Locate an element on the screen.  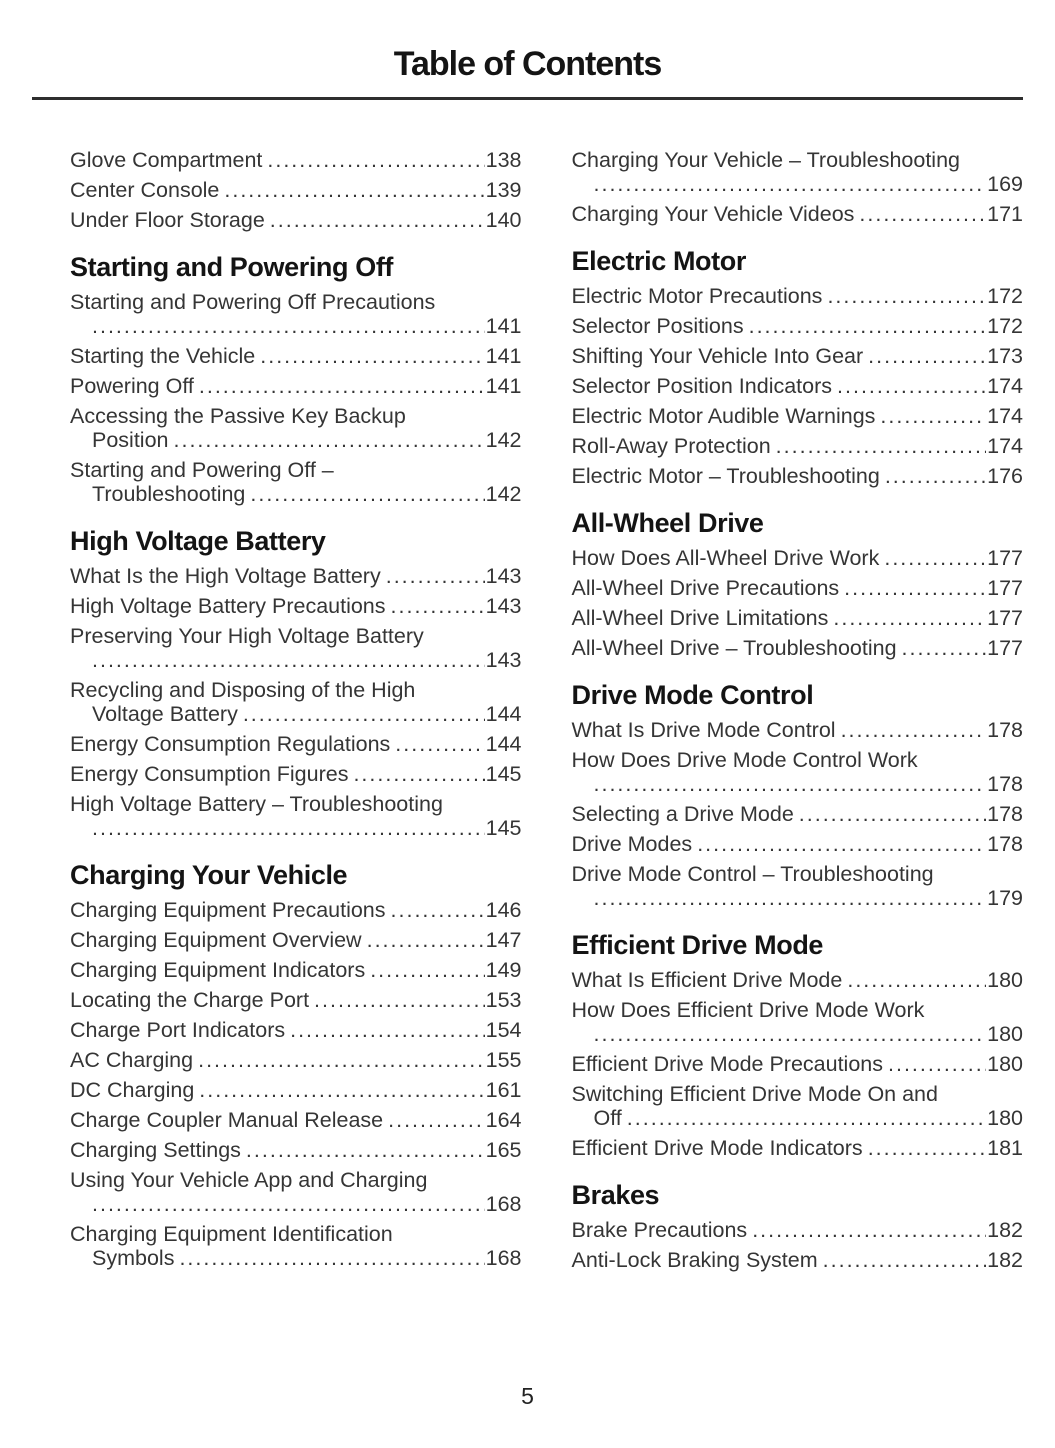
entry-title: High Voltage Battery – Troubleshooting is located at coordinates (256, 803).